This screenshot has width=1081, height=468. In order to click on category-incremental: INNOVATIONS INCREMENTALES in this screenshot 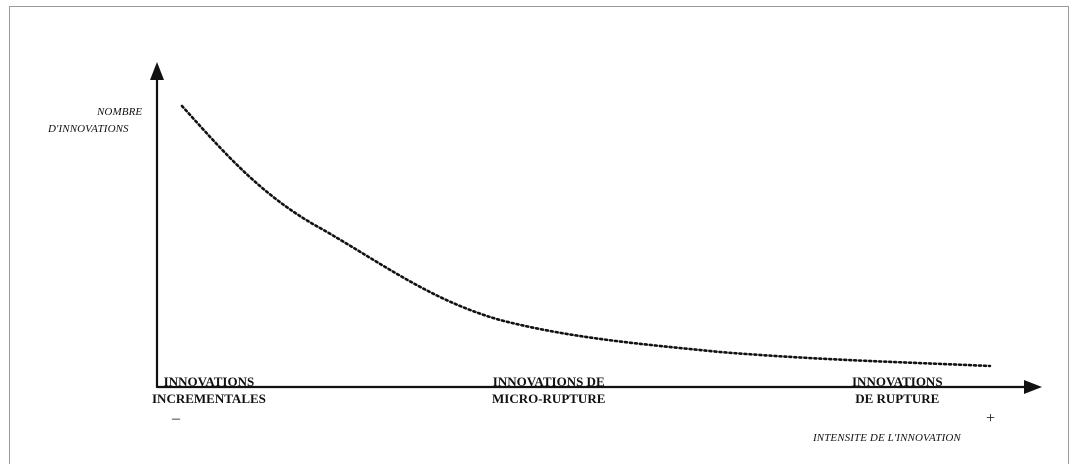, I will do `click(209, 390)`.